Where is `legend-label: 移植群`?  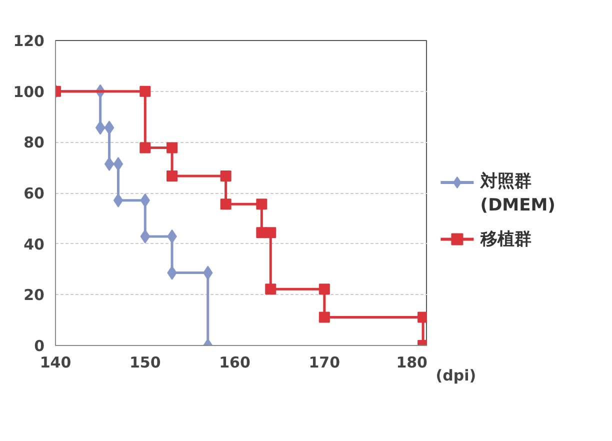 legend-label: 移植群 is located at coordinates (505, 239).